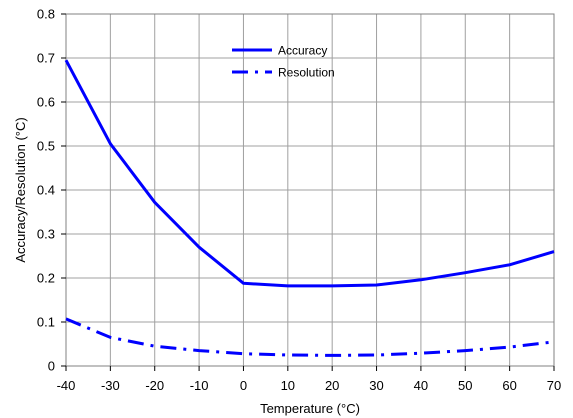 This screenshot has width=573, height=418. What do you see at coordinates (46, 190) in the screenshot?
I see `y-tick-label: 0.4` at bounding box center [46, 190].